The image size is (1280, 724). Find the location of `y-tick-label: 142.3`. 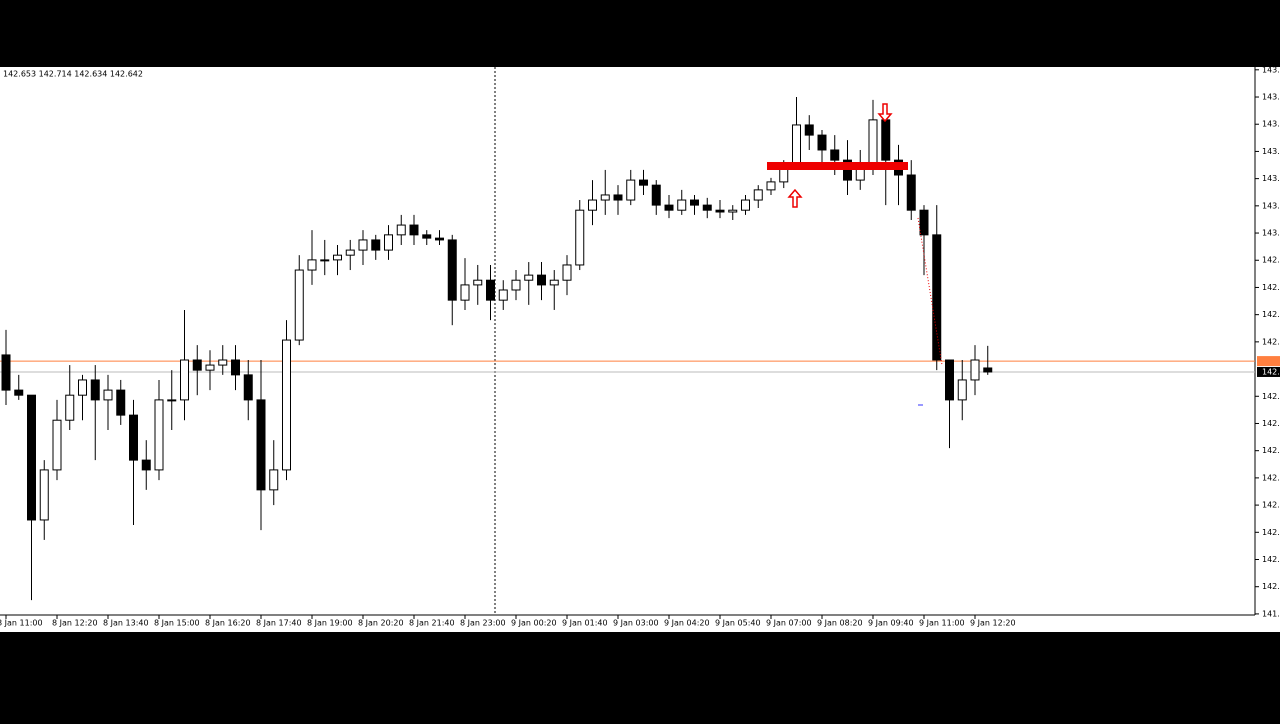

y-tick-label: 142.3 is located at coordinates (1271, 477).